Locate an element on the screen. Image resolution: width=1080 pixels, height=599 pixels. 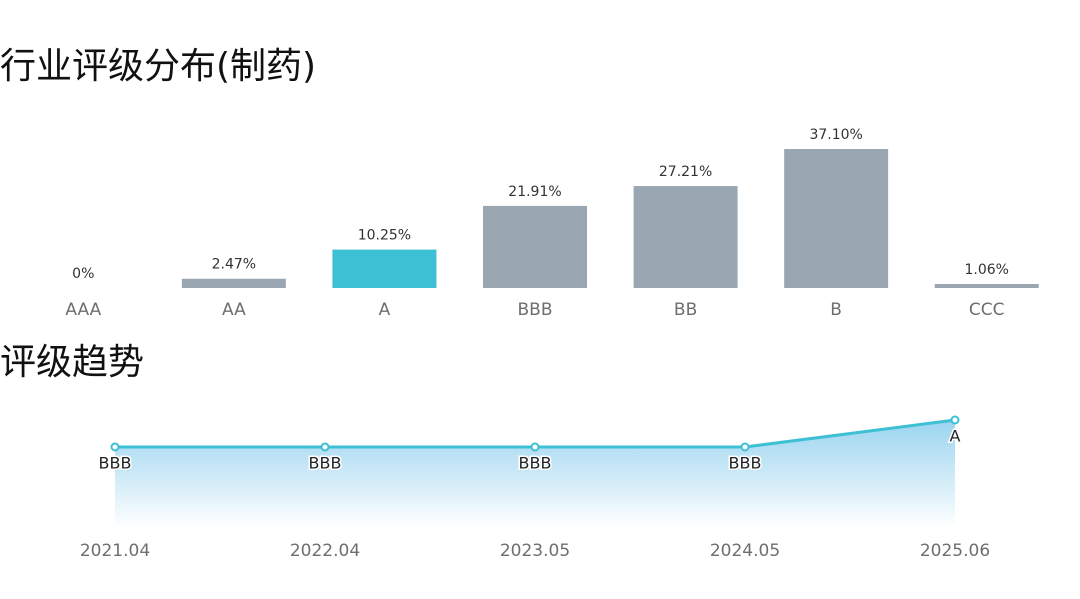
x-tick-label: BB is located at coordinates (685, 310).